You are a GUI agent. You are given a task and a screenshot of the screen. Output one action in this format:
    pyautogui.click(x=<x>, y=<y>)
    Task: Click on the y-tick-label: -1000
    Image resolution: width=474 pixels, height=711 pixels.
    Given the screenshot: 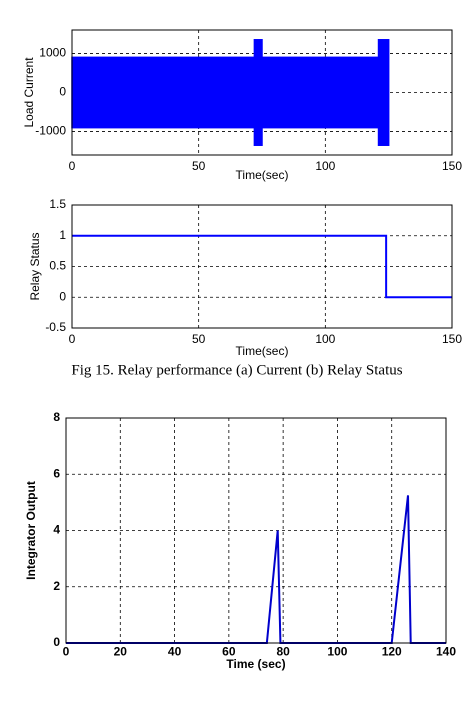 What is the action you would take?
    pyautogui.click(x=50, y=131)
    